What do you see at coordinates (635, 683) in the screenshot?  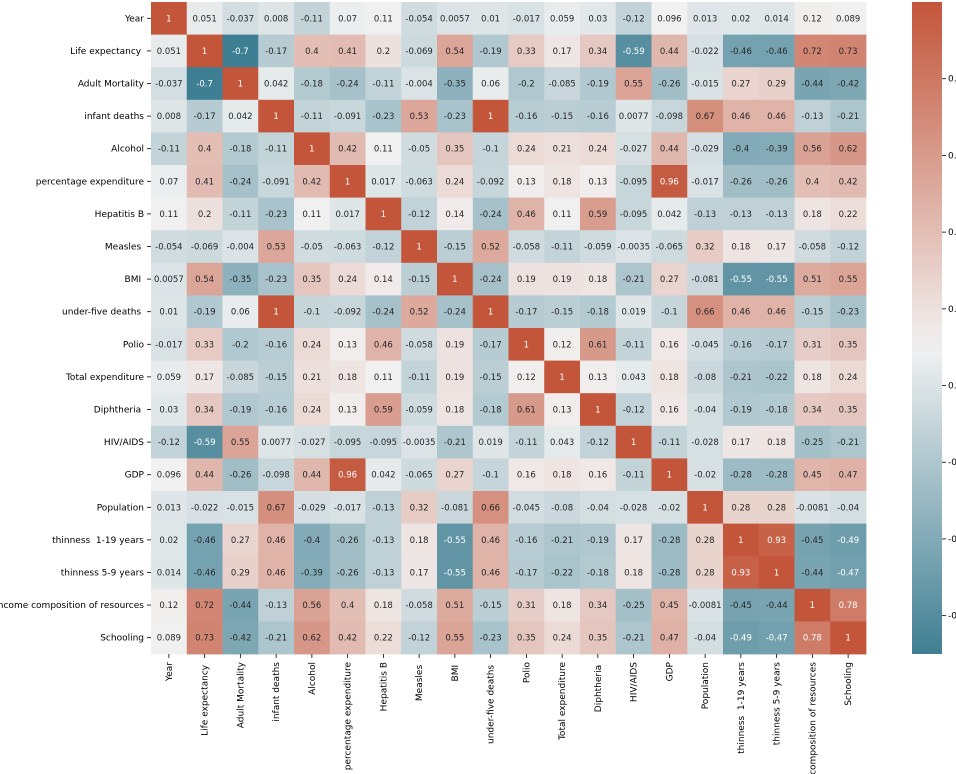 I see `x-axis-tick-label: HIV/AIDS` at bounding box center [635, 683].